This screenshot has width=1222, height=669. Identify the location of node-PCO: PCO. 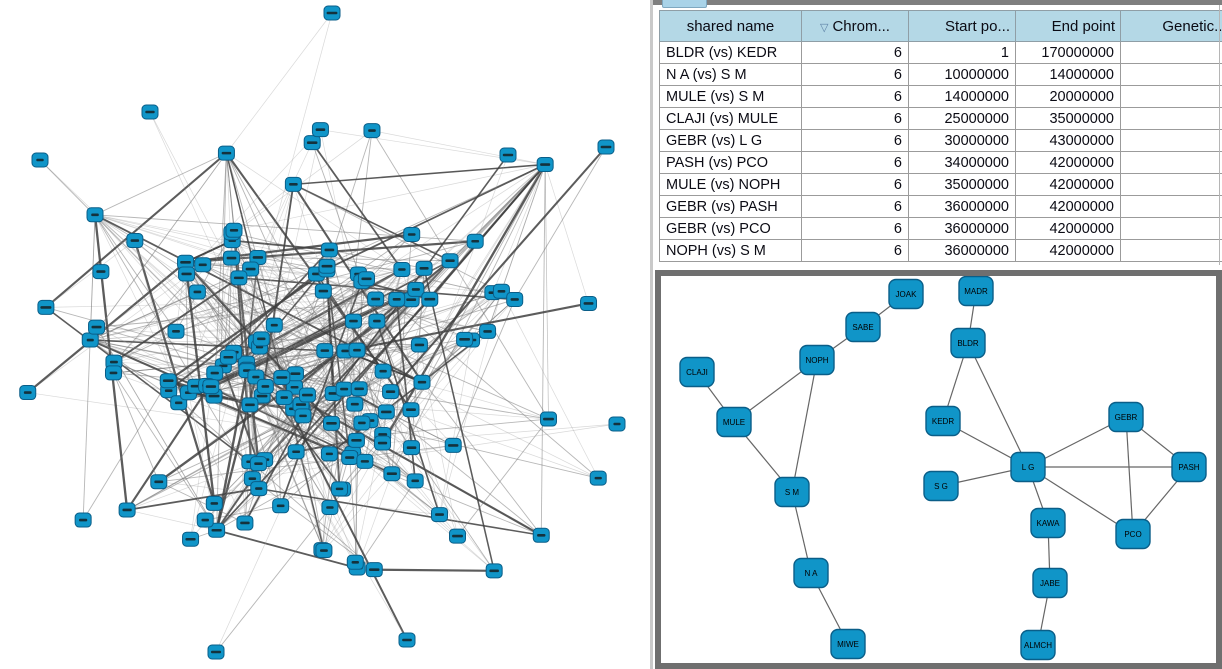
(1133, 534).